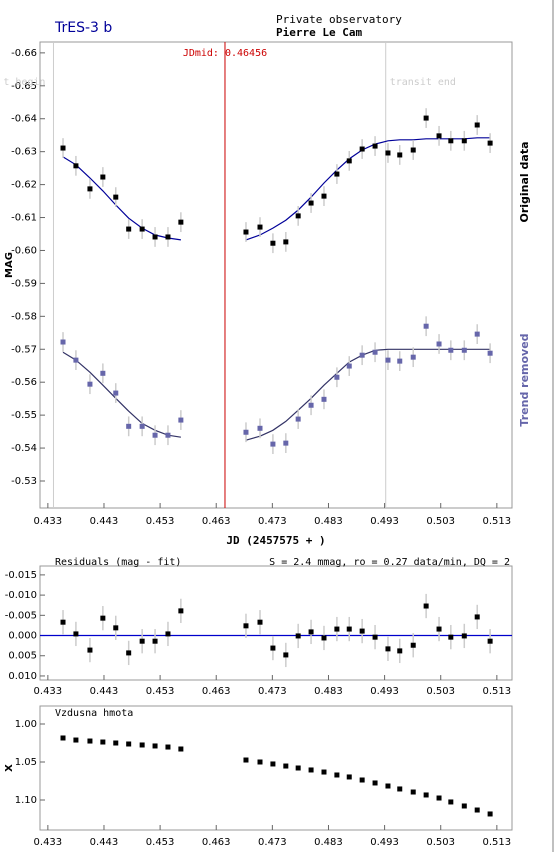 The width and height of the screenshot is (555, 852). Describe the element at coordinates (26, 762) in the screenshot. I see `y-tick-label: 1.05` at that location.